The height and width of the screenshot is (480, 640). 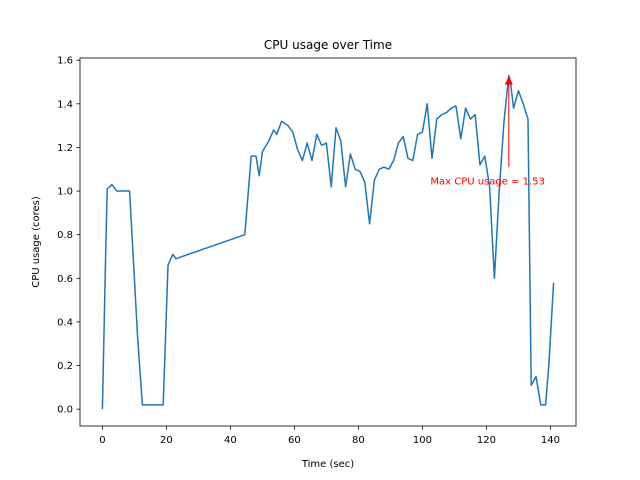 What do you see at coordinates (486, 440) in the screenshot?
I see `x-tick-label: 120` at bounding box center [486, 440].